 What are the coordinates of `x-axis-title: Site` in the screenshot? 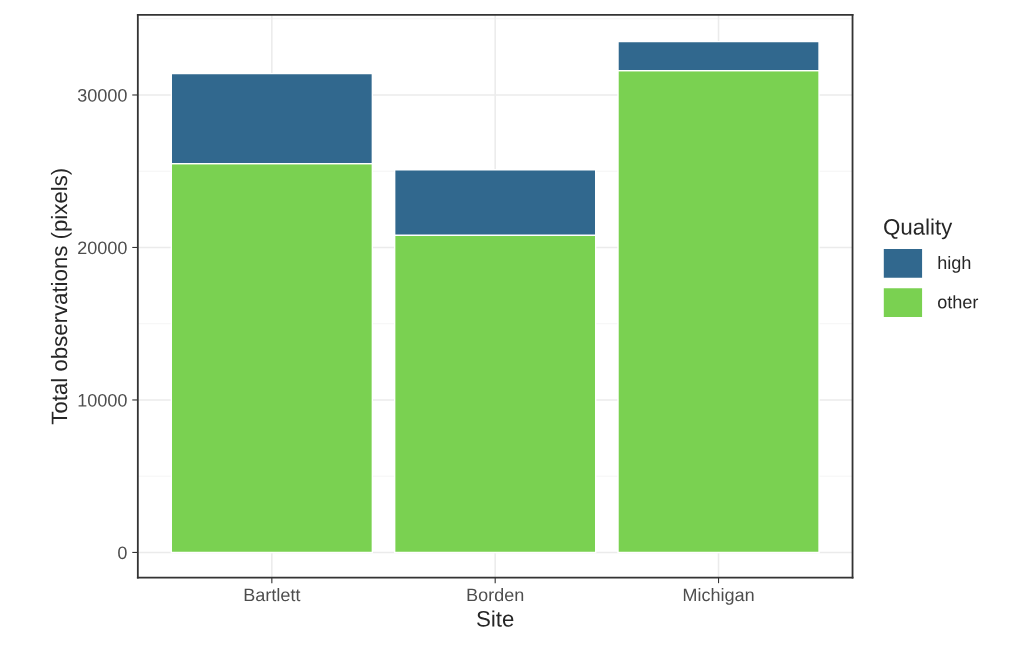 It's located at (495, 618).